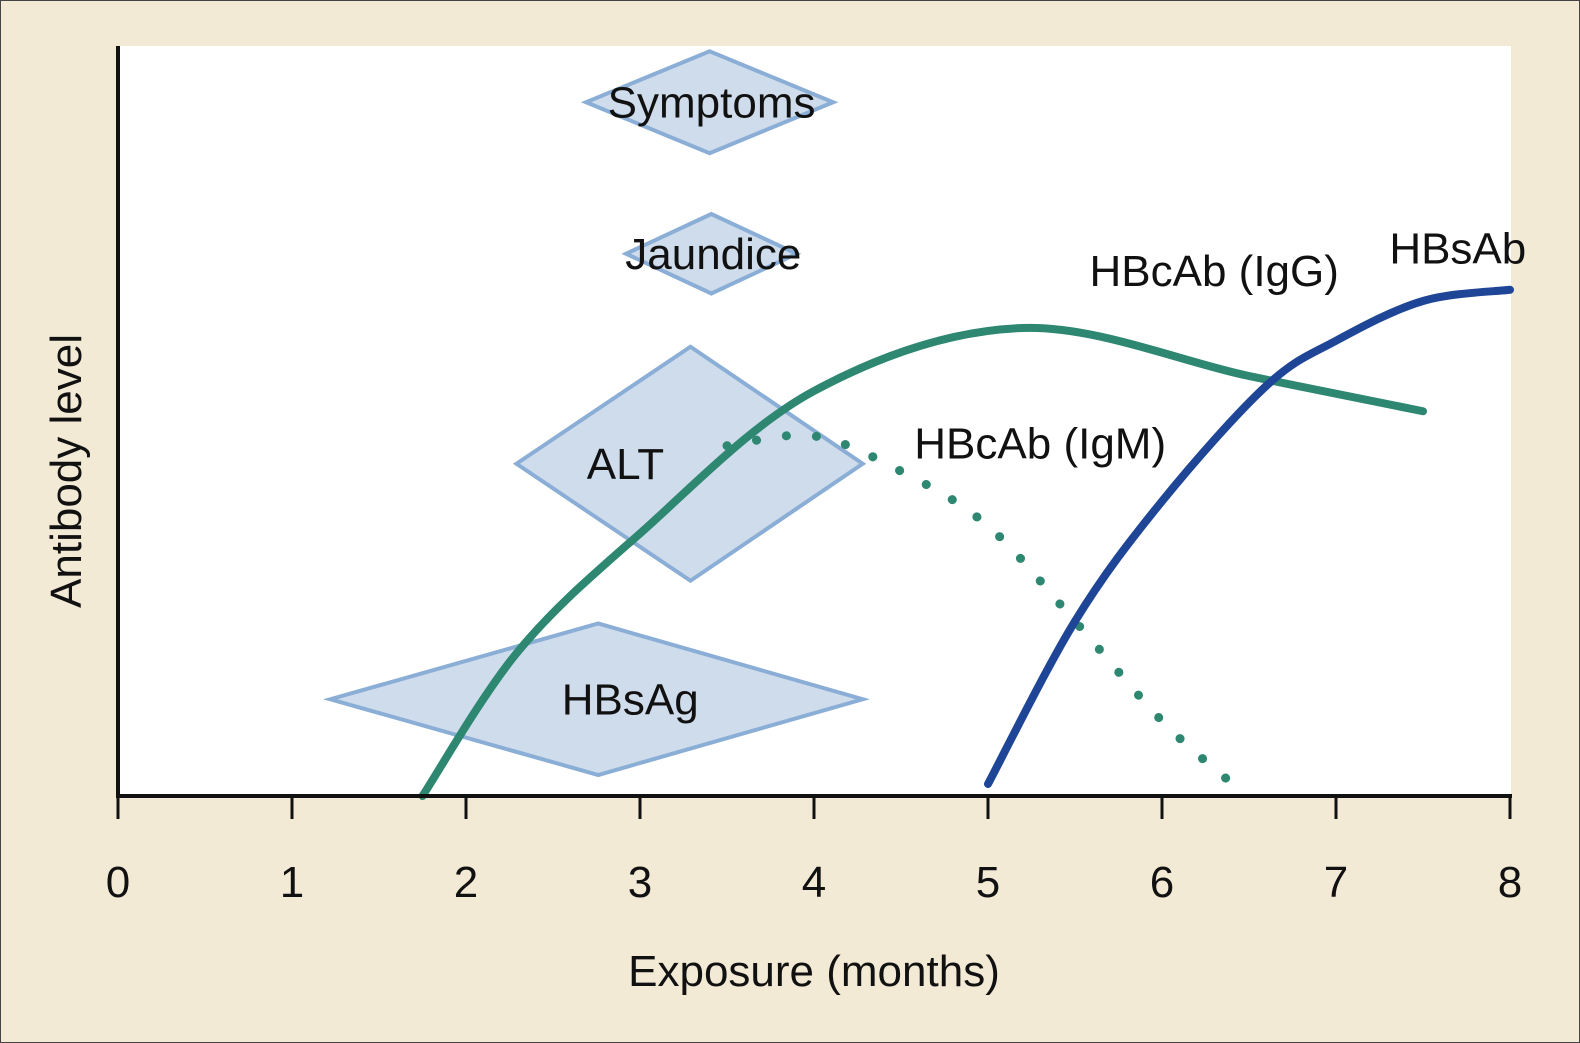 The width and height of the screenshot is (1580, 1043). Describe the element at coordinates (66, 471) in the screenshot. I see `y-axis-label: Antibody level` at that location.